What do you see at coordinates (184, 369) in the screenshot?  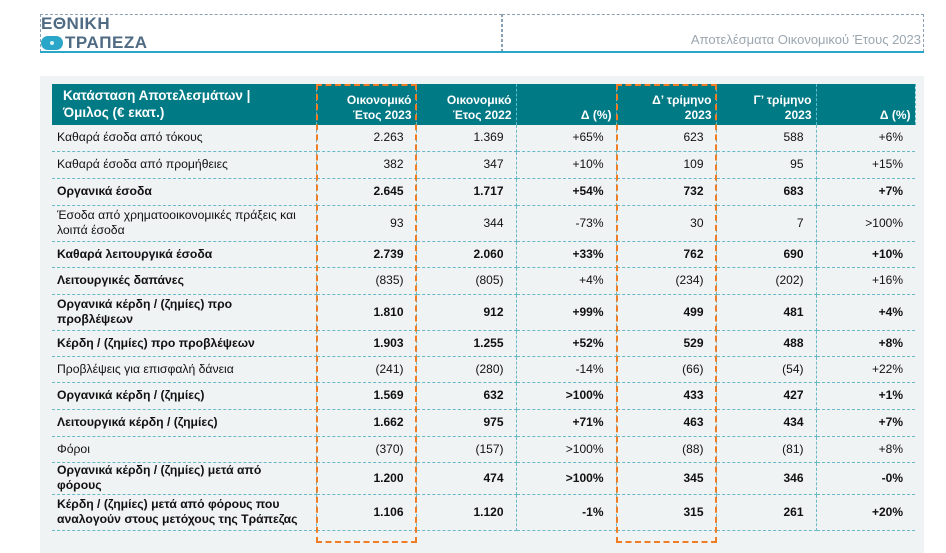 I see `row-label: Προβλέψεις για επισφαλή δάνεια` at bounding box center [184, 369].